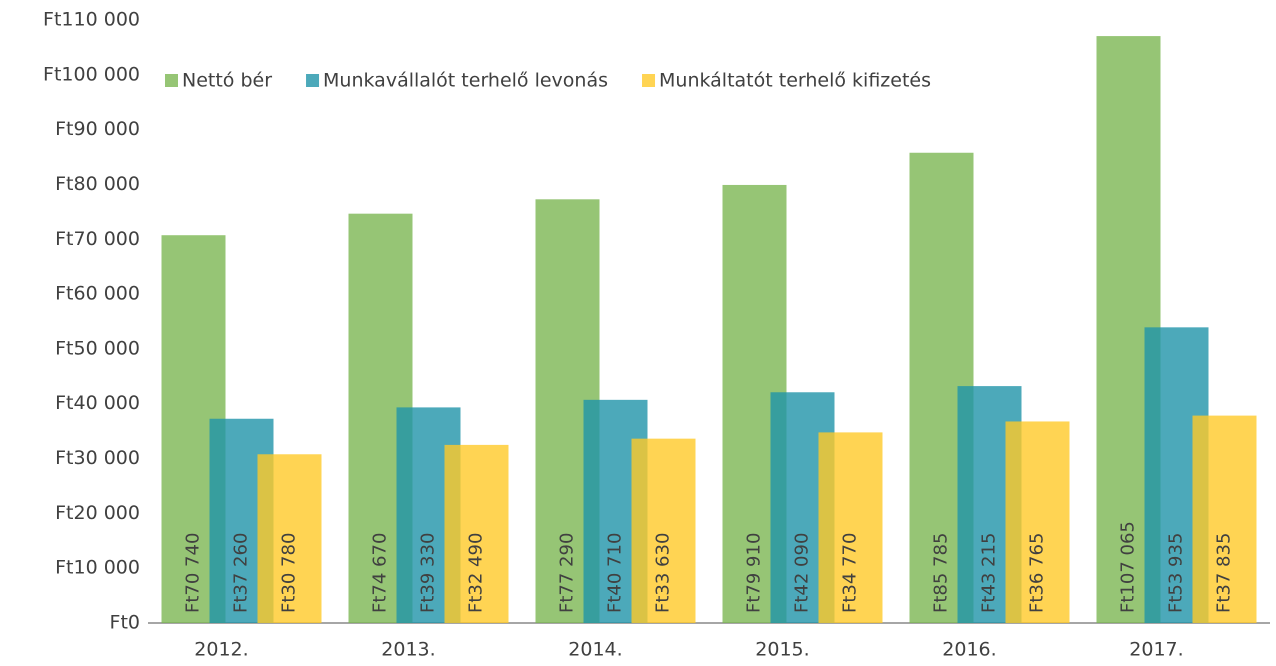  I want to click on legend-label: Nettó bér, so click(227, 81).